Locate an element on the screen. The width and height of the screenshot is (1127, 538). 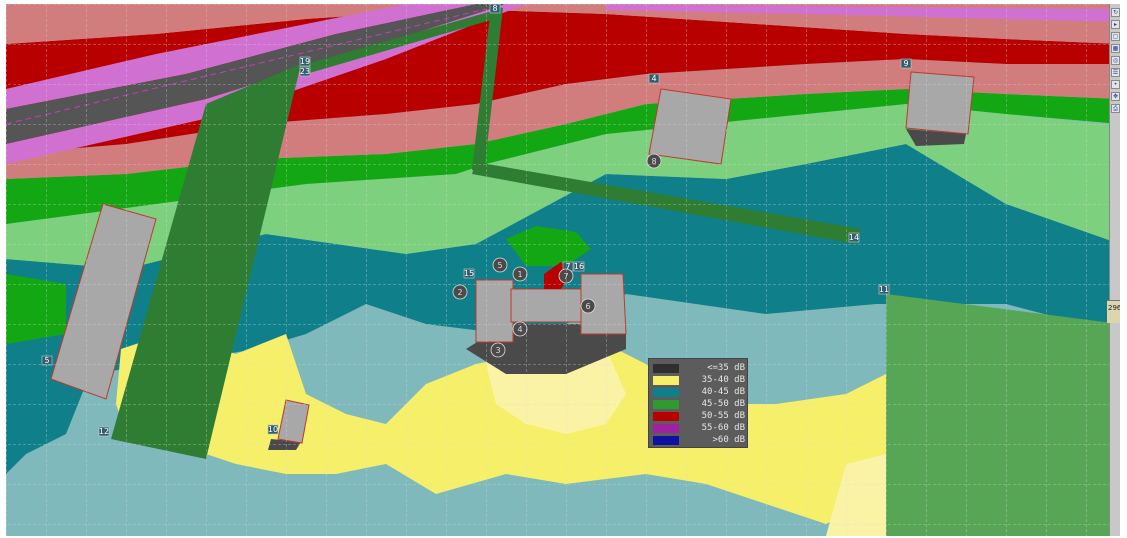
arrow-icon: ▸ is located at coordinates (1115, 24).